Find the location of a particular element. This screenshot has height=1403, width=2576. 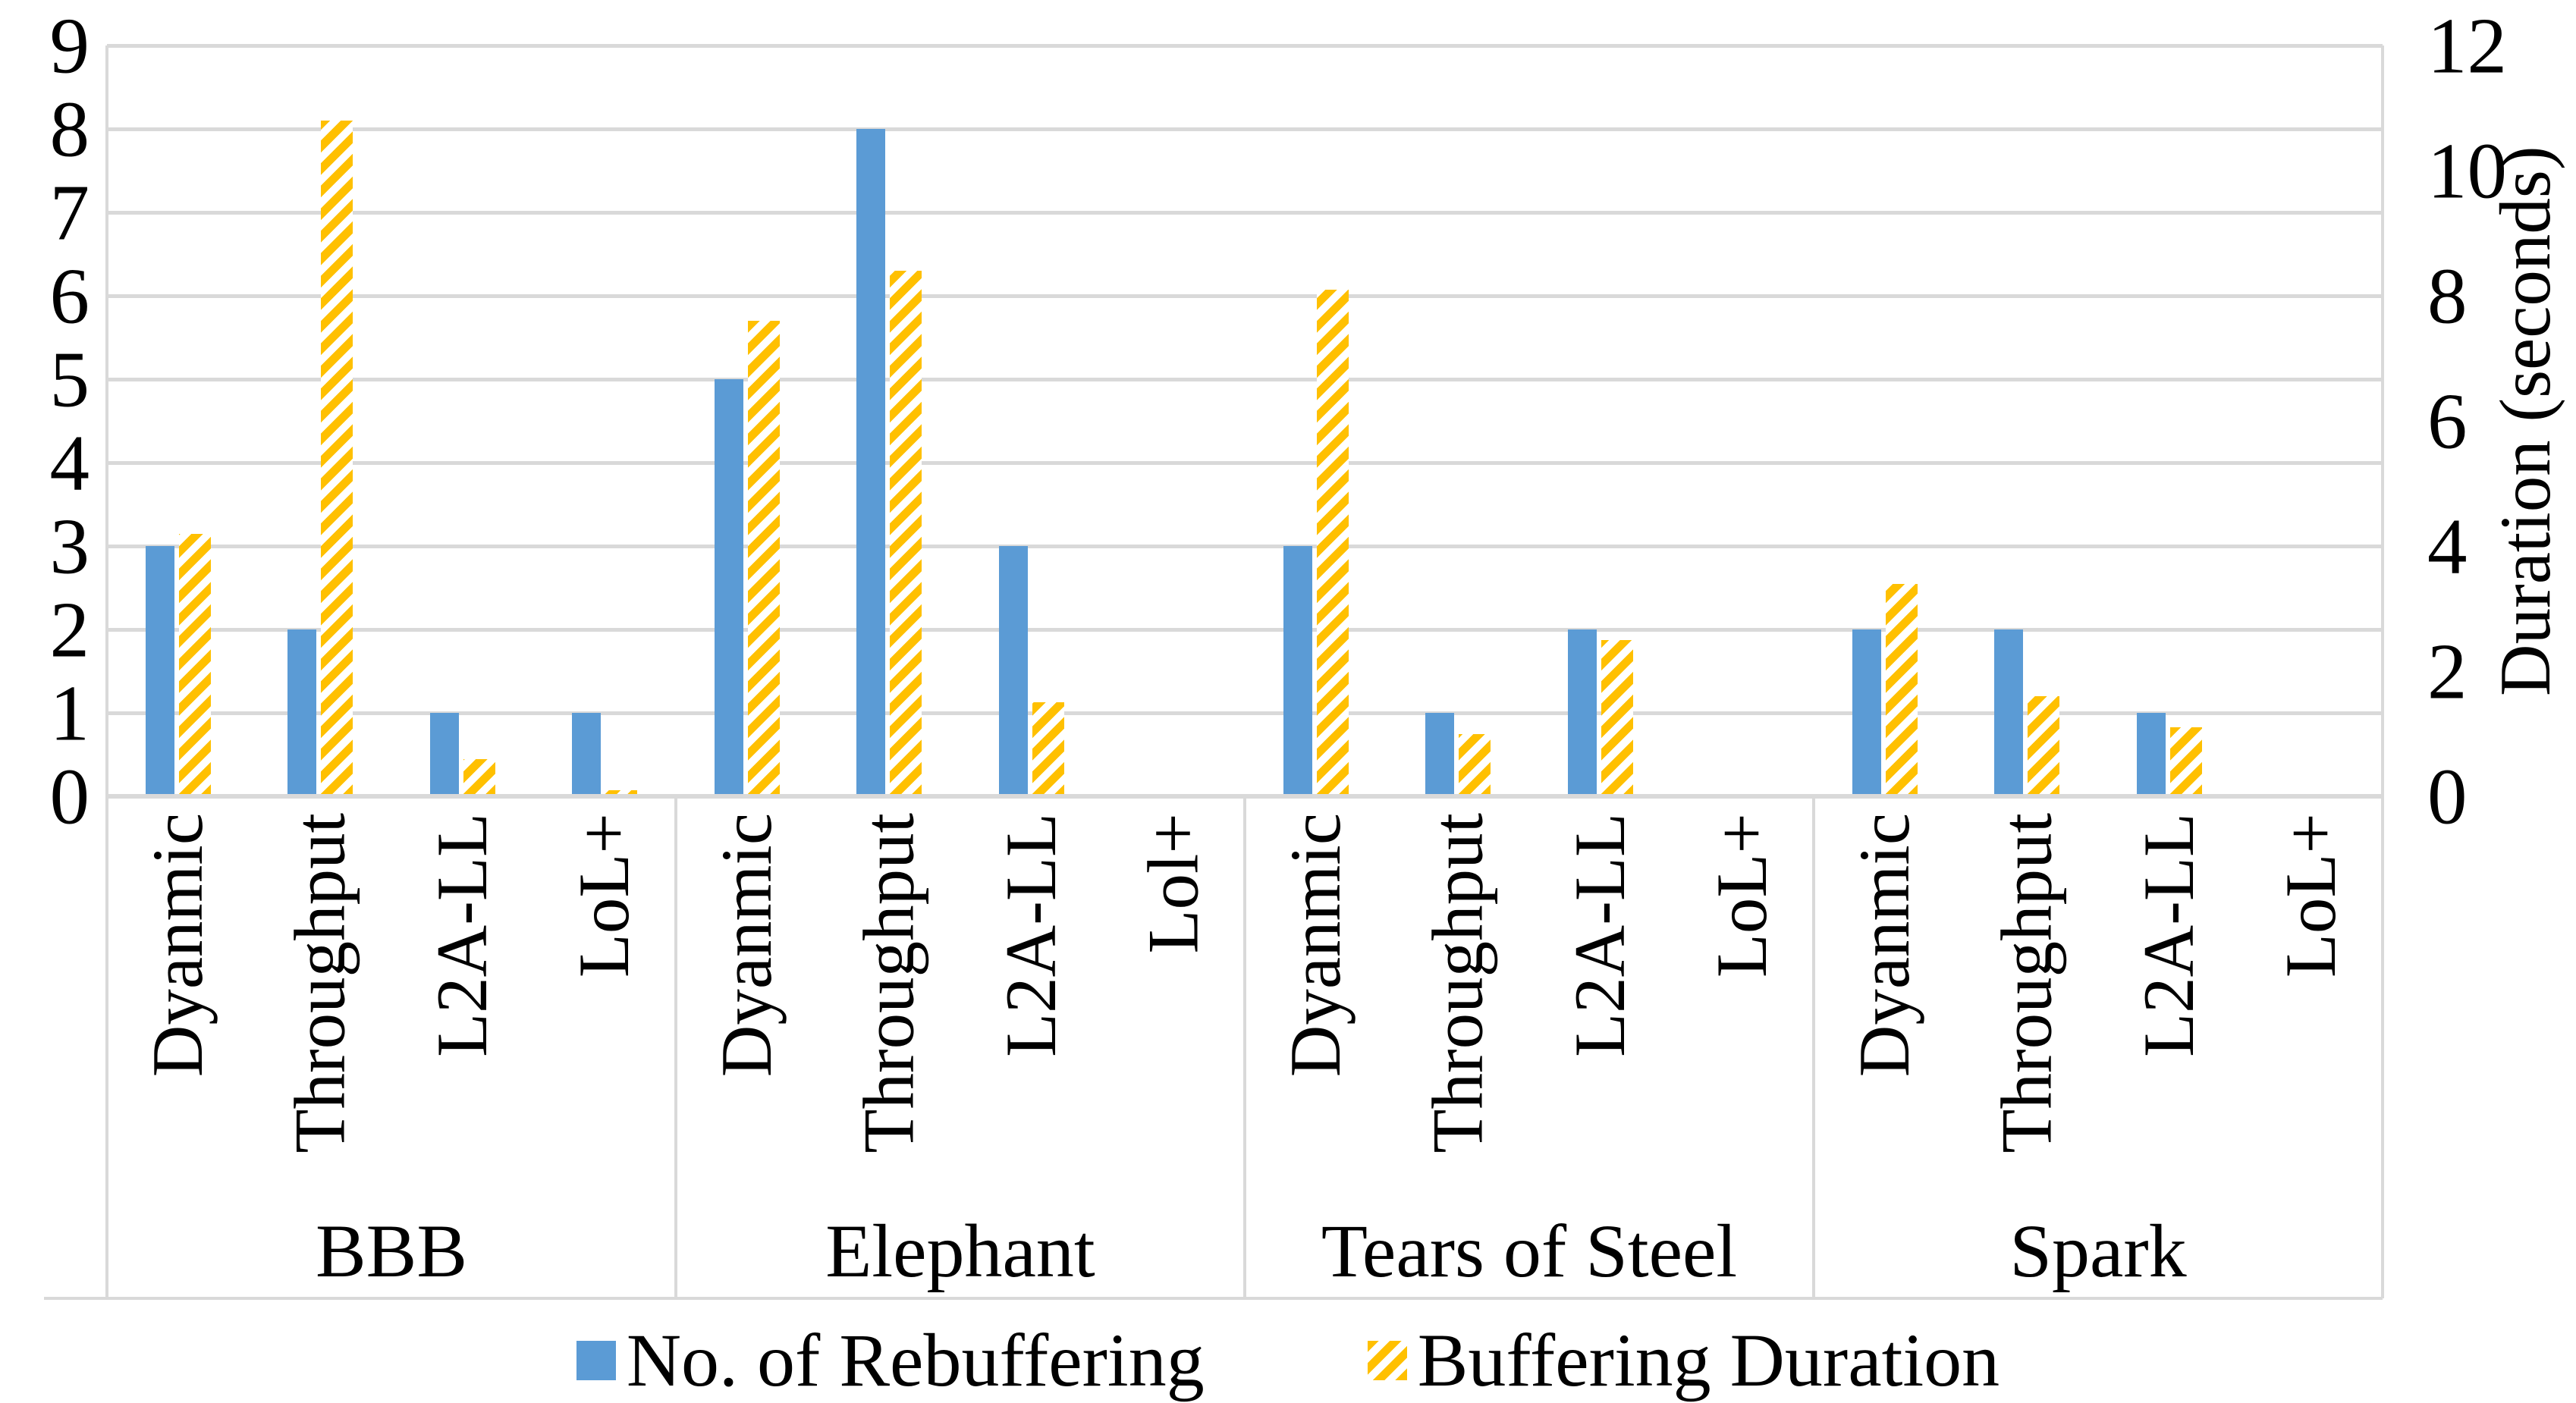

legend: No. of Rebuffering Buffering Duration is located at coordinates (1288, 1360).